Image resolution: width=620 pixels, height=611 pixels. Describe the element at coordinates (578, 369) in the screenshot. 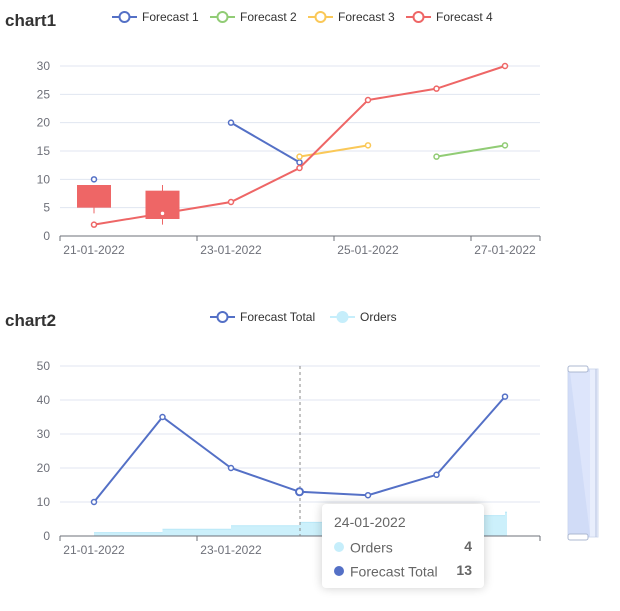

I see `data-zoom-handle-top` at that location.